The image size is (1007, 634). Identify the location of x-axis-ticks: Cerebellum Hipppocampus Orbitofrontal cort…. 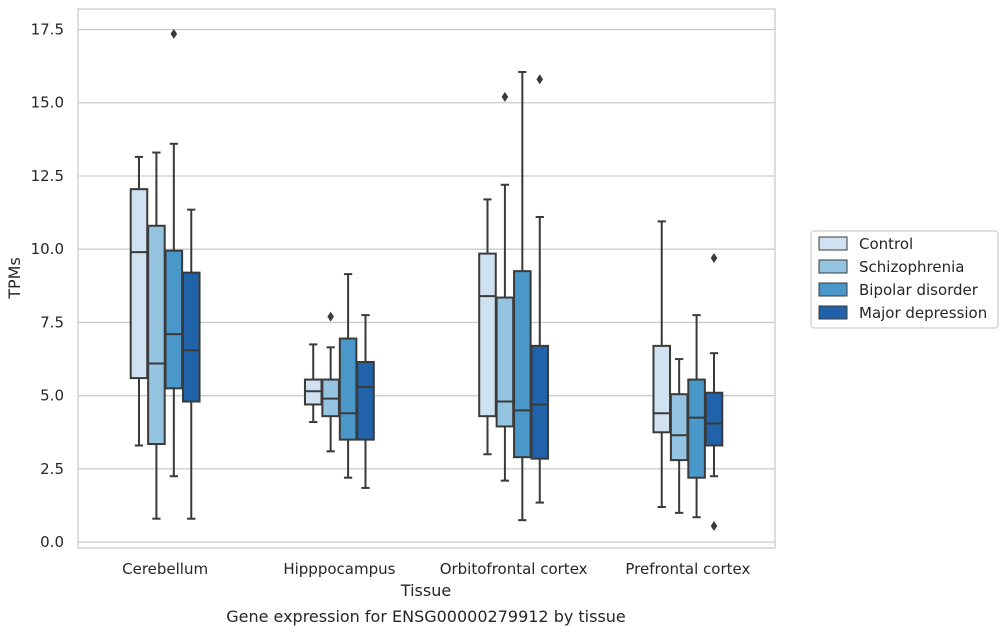
(436, 569).